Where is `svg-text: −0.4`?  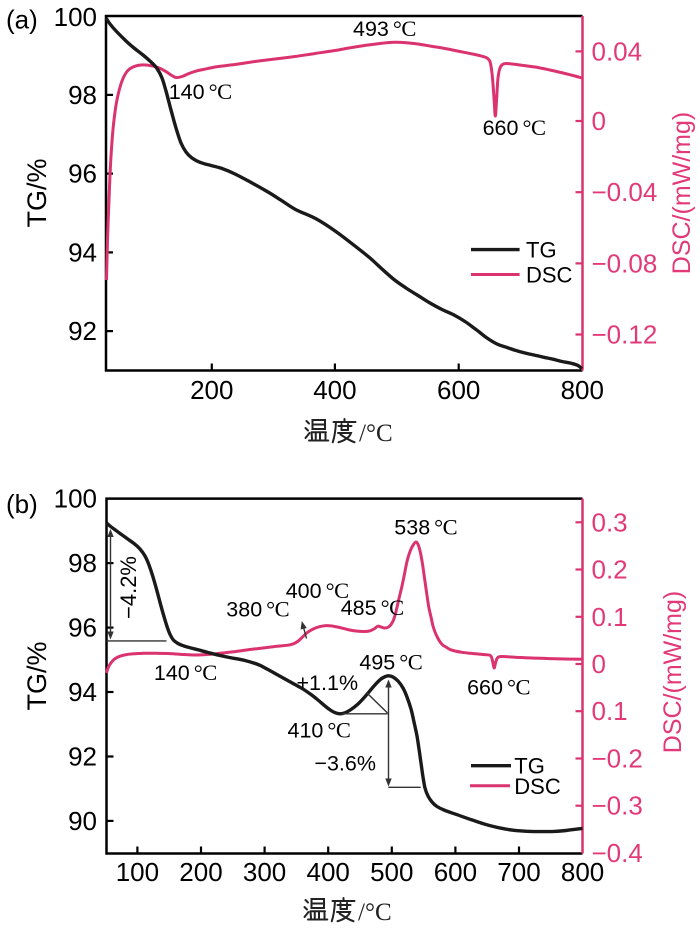 svg-text: −0.4 is located at coordinates (617, 853).